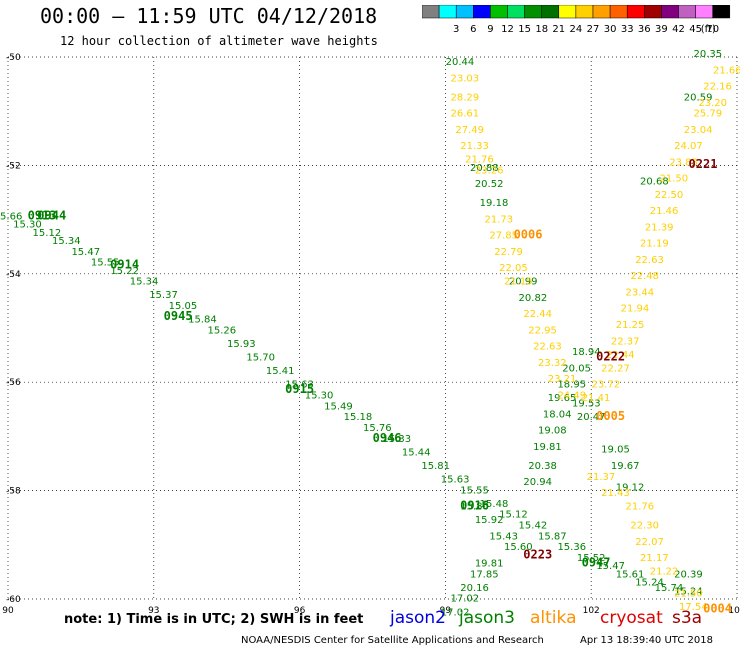 The height and width of the screenshot is (650, 740). Describe the element at coordinates (703, 164) in the screenshot. I see `pass-time-label: 0221` at that location.